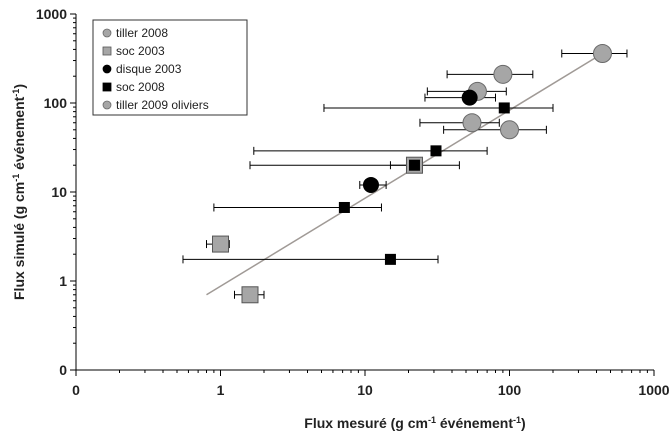 The height and width of the screenshot is (438, 671). Describe the element at coordinates (414, 423) in the screenshot. I see `x-axis-title: Flux mesuré (g cm-1 événement-1)` at that location.